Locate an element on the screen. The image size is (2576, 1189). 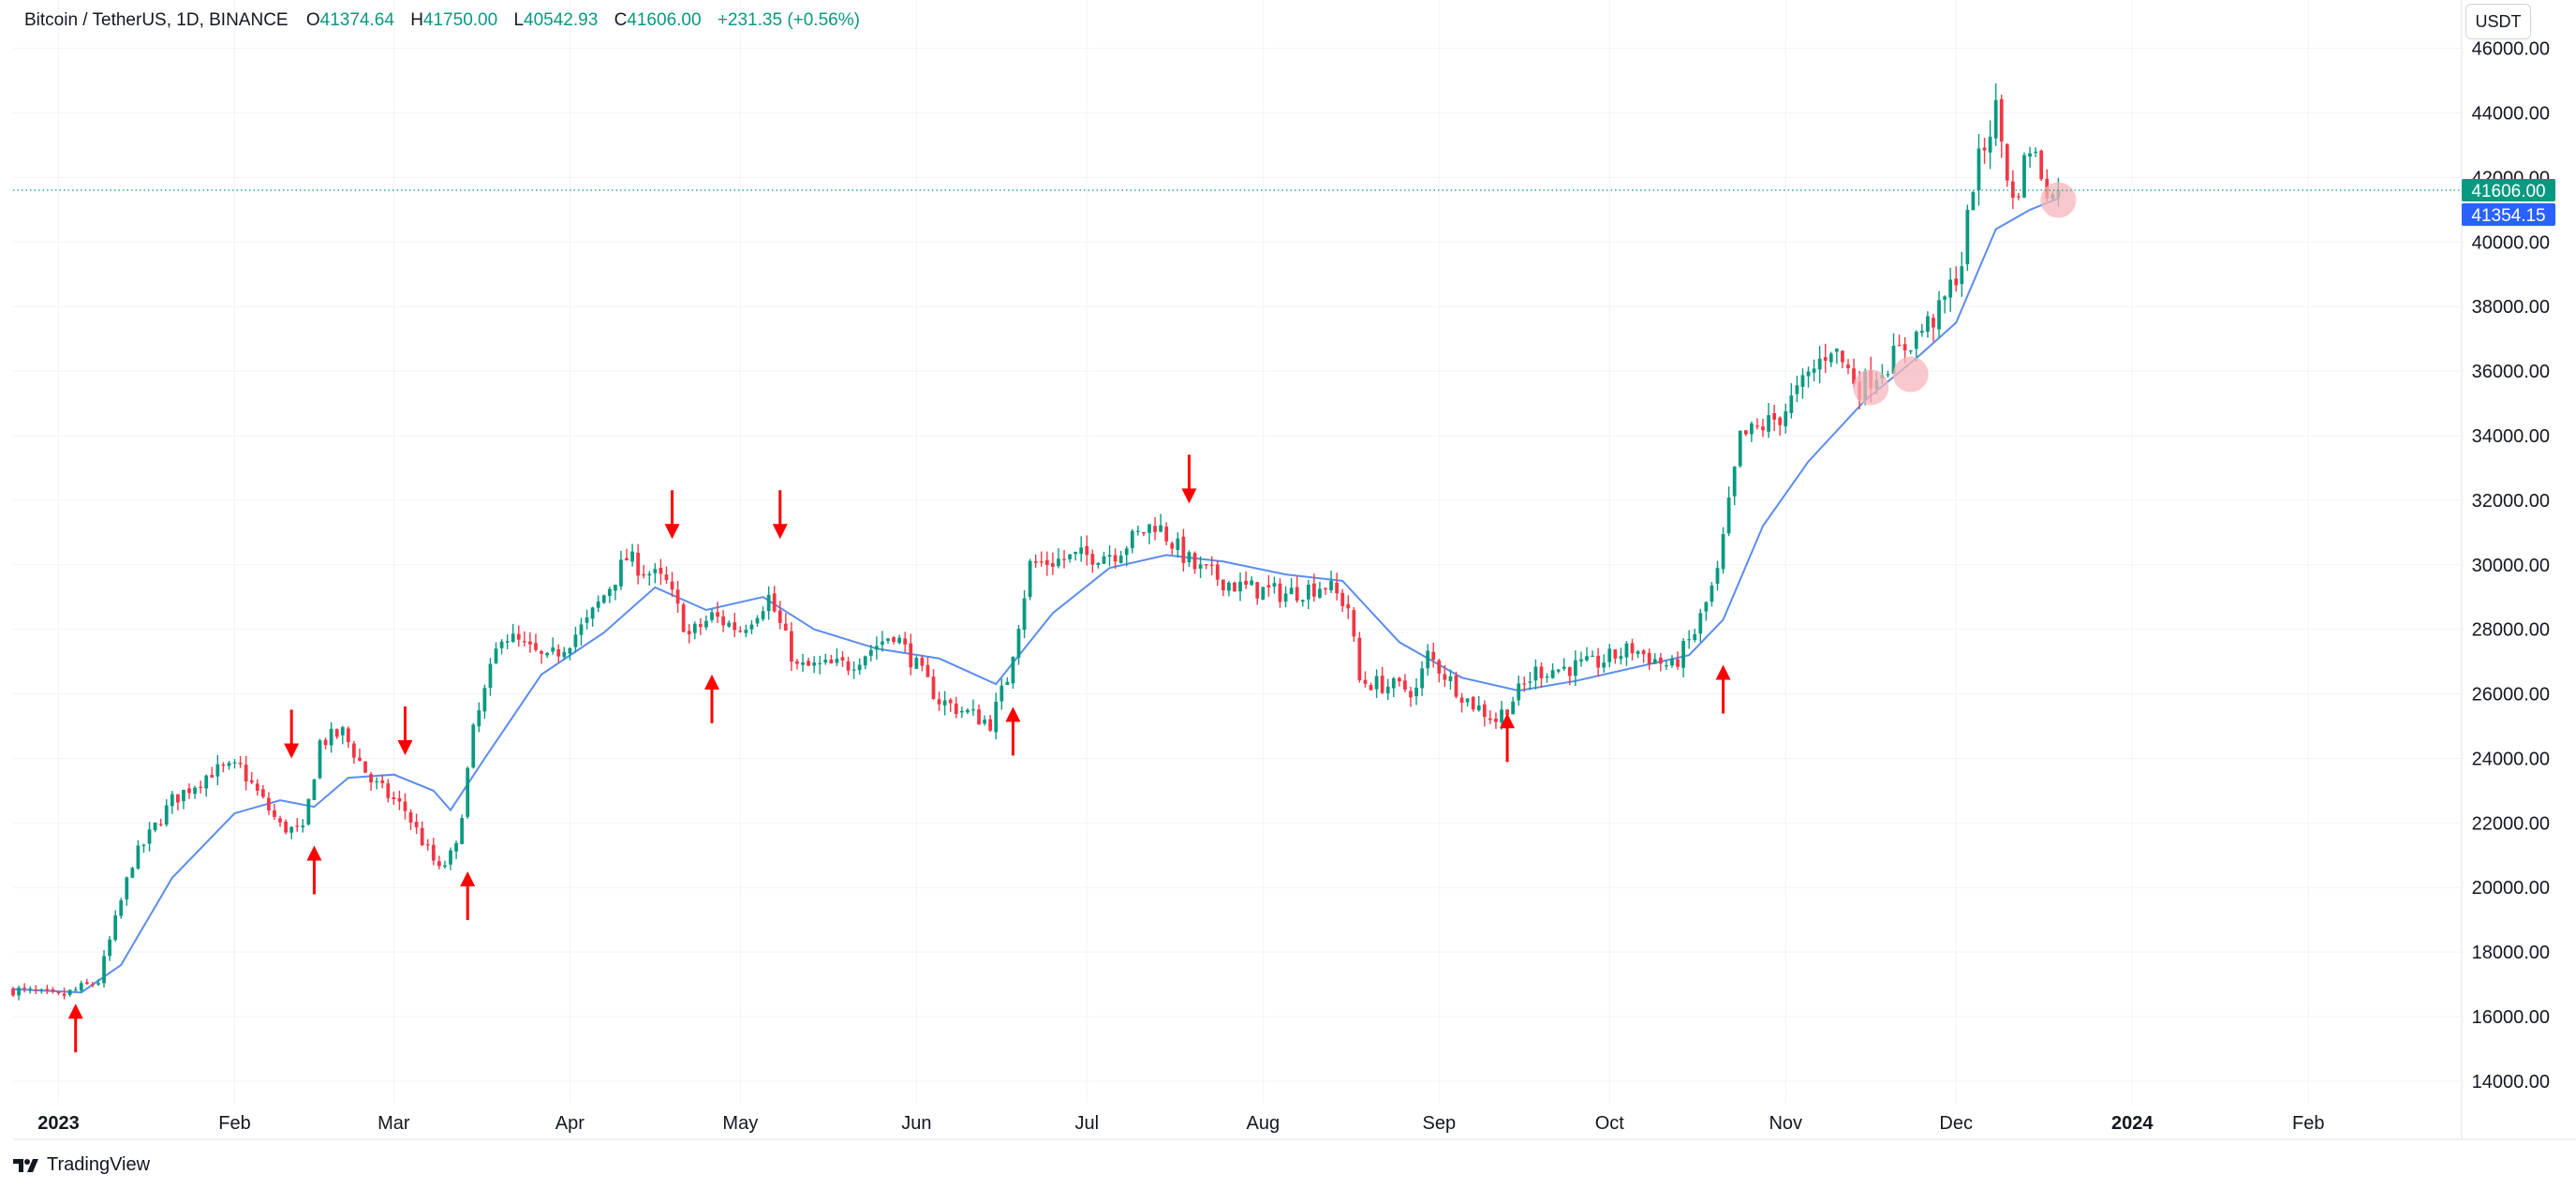
ma-value-label-bg is located at coordinates (2508, 215).